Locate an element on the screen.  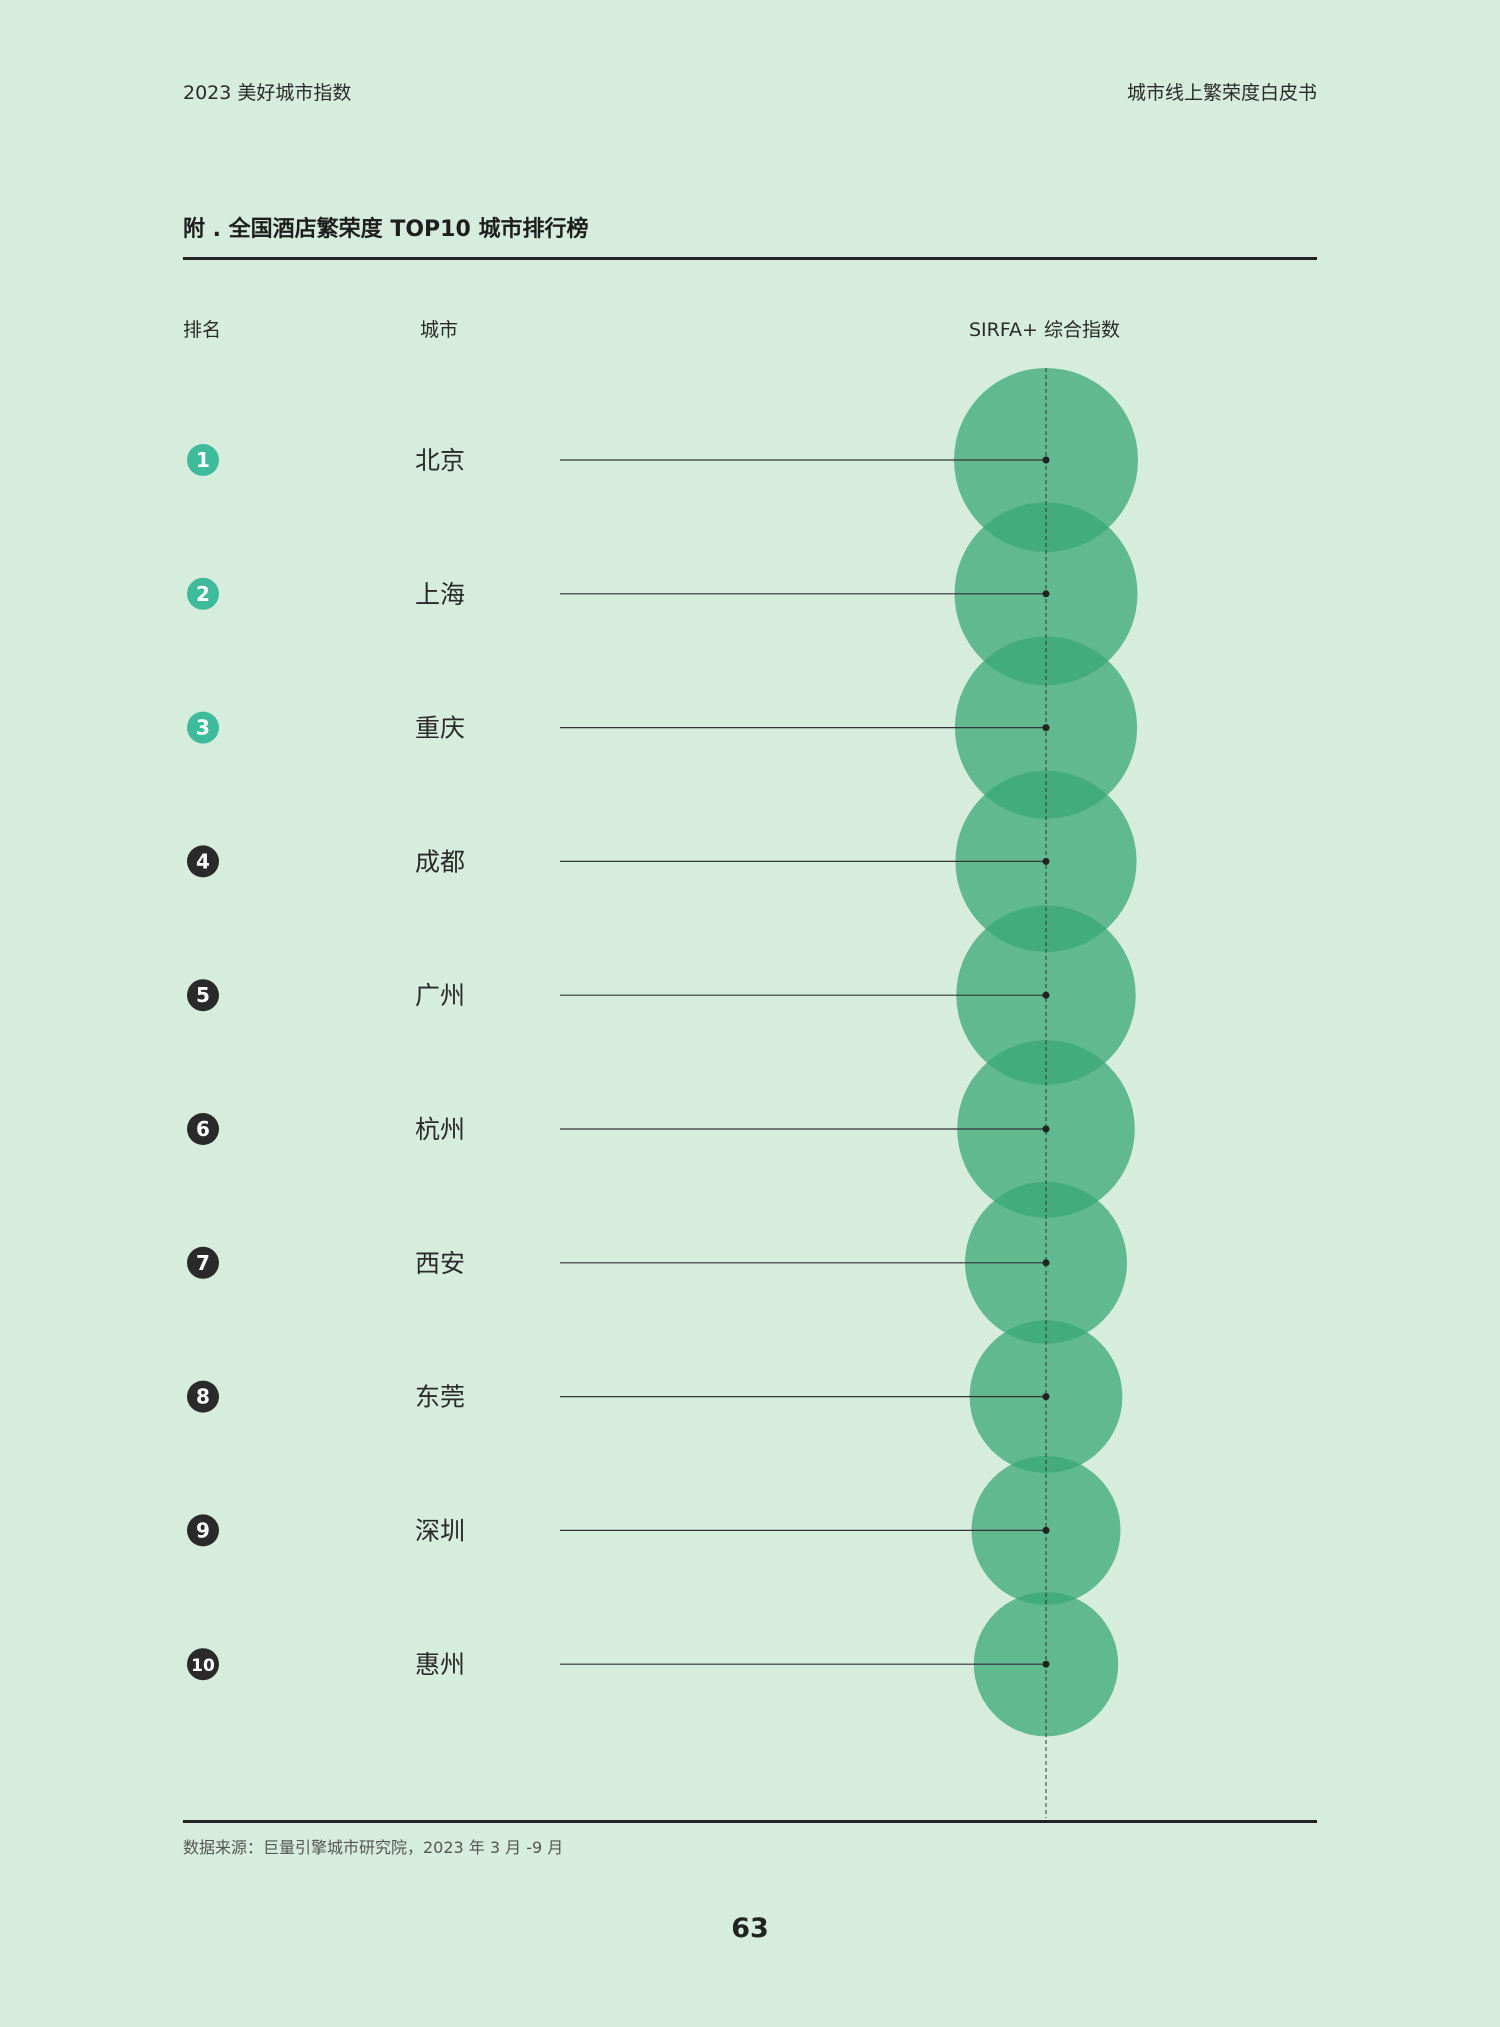
rank-label-4: 4 is located at coordinates (203, 861).